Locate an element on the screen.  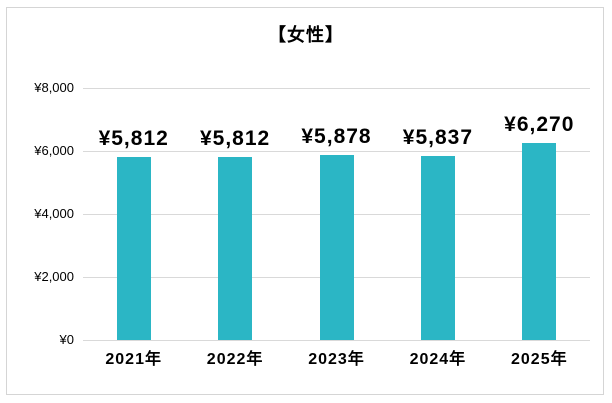
bar-data-label: ¥5,837 is located at coordinates (438, 138).